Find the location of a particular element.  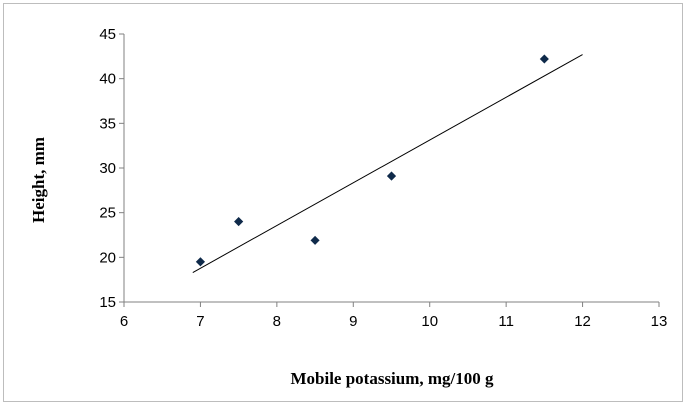

x-tick-label: 6 is located at coordinates (124, 321).